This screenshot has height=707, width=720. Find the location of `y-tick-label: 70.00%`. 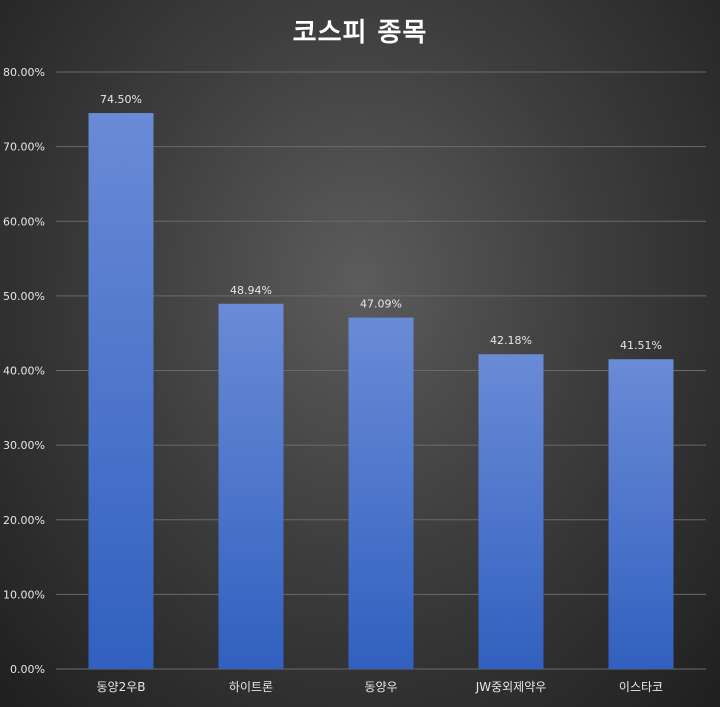

y-tick-label: 70.00% is located at coordinates (24, 147).